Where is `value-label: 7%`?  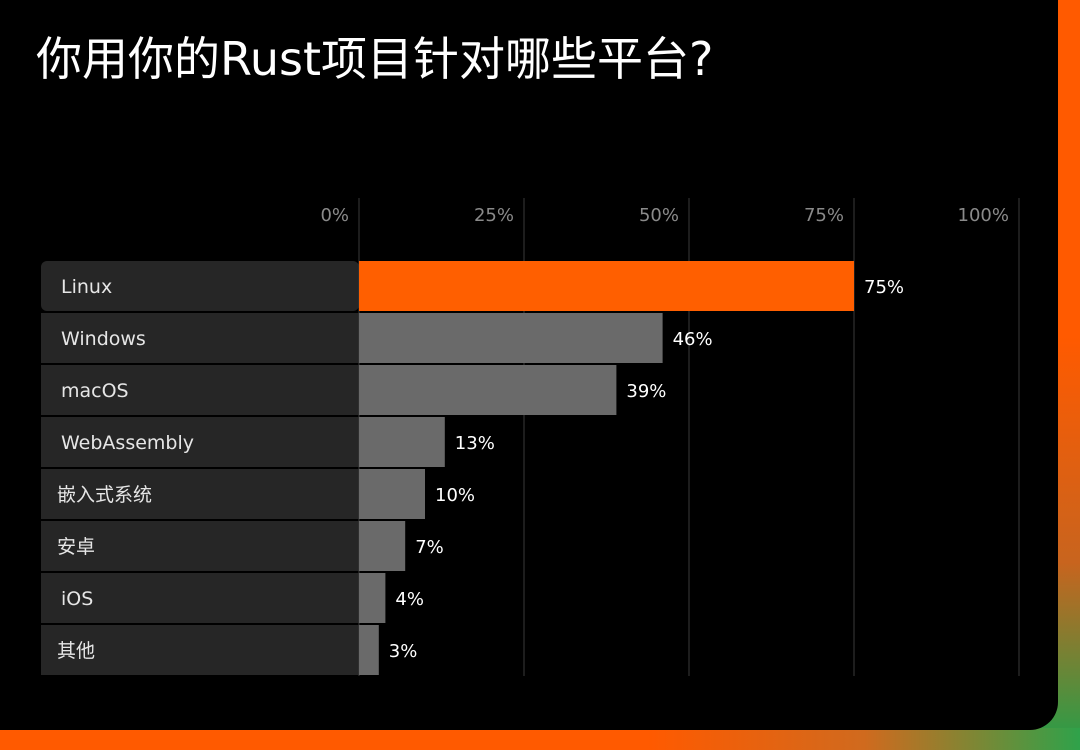 value-label: 7% is located at coordinates (429, 547).